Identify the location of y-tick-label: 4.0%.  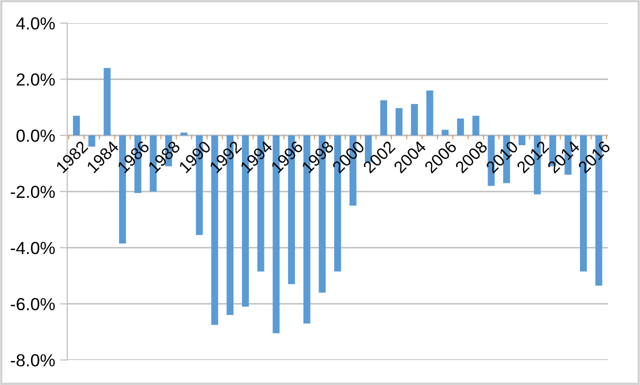
(35, 23).